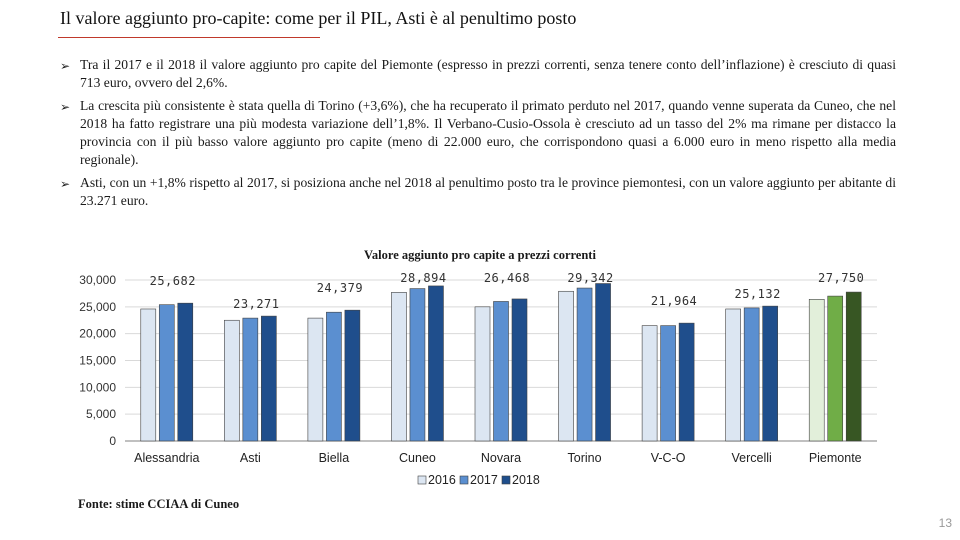  I want to click on page-number: 13, so click(945, 523).